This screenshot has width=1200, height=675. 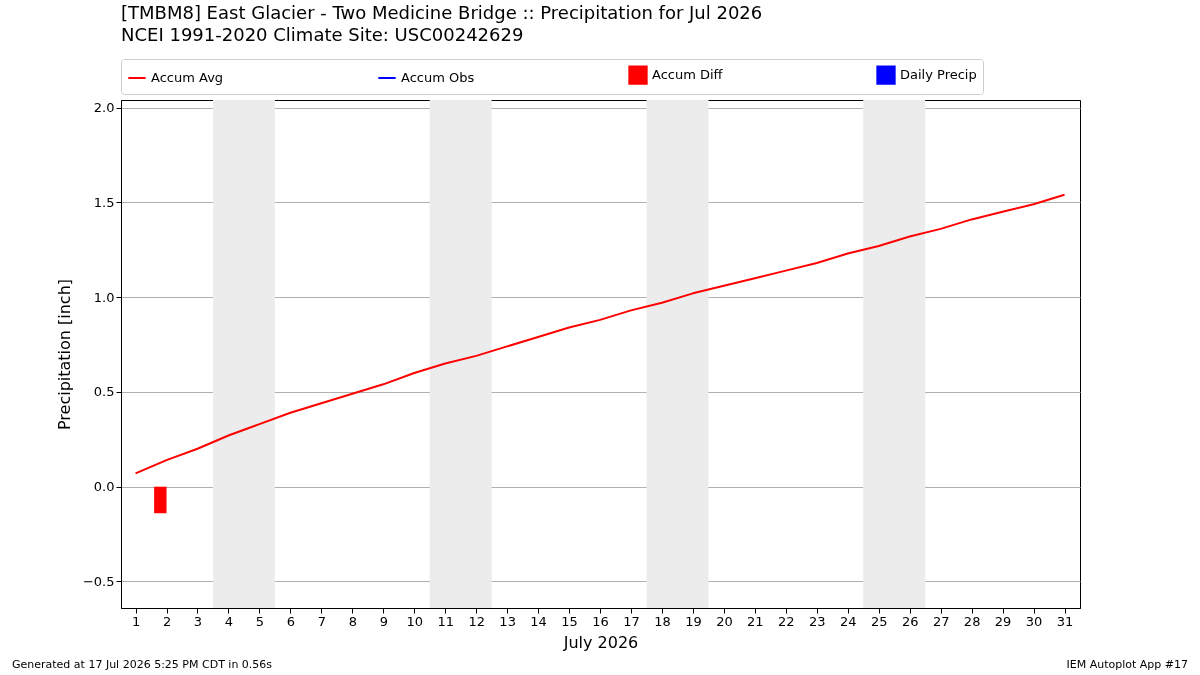 I want to click on y-tick-label: −0.5, so click(x=98, y=581).